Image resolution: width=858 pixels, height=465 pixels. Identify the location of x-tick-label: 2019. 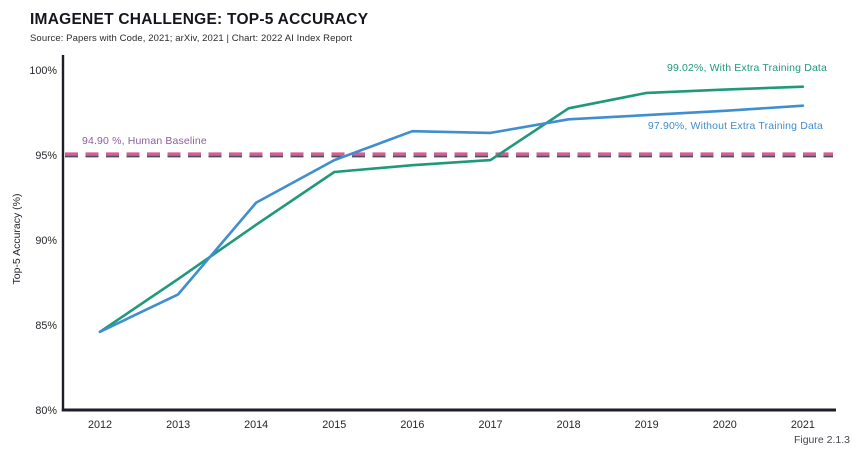
(647, 425).